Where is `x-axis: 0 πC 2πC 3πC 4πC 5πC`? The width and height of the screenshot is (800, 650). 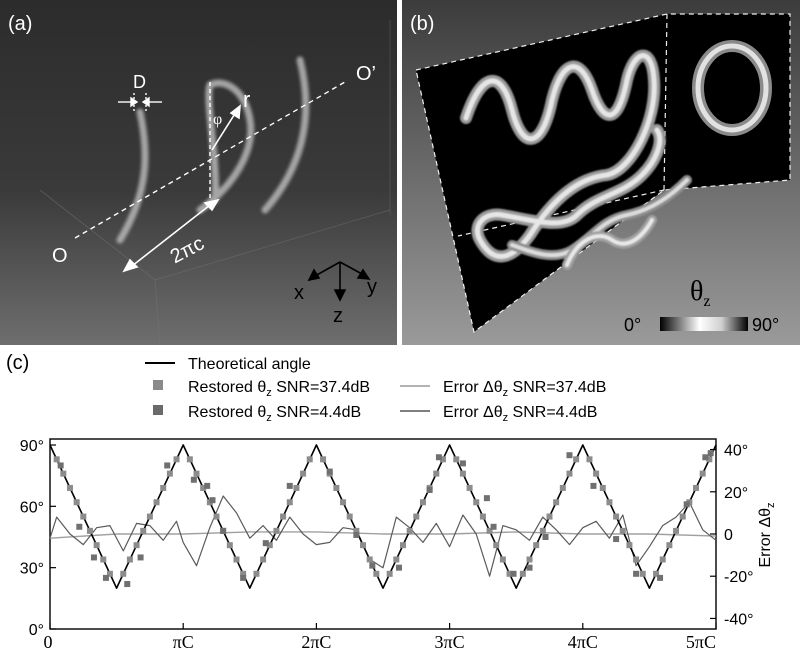
x-axis: 0 πC 2πC 3πC 4πC 5πC is located at coordinates (380, 636).